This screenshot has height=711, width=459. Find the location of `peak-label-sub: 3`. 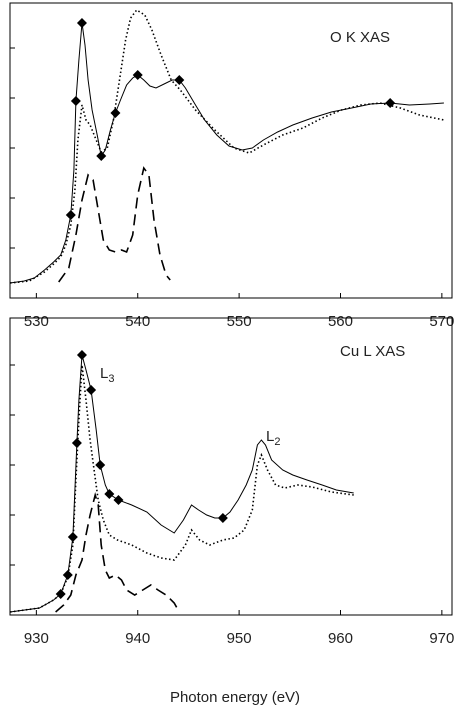

peak-label-sub: 3 is located at coordinates (111, 379).